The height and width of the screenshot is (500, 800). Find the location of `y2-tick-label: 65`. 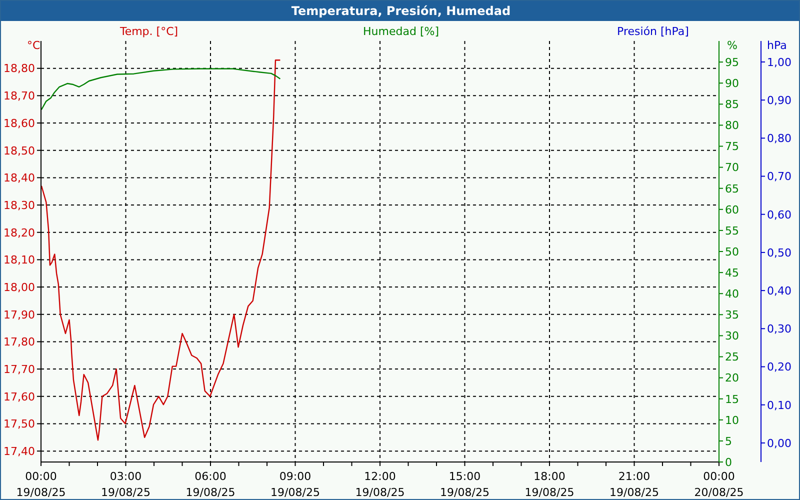

y2-tick-label: 65 is located at coordinates (732, 189).